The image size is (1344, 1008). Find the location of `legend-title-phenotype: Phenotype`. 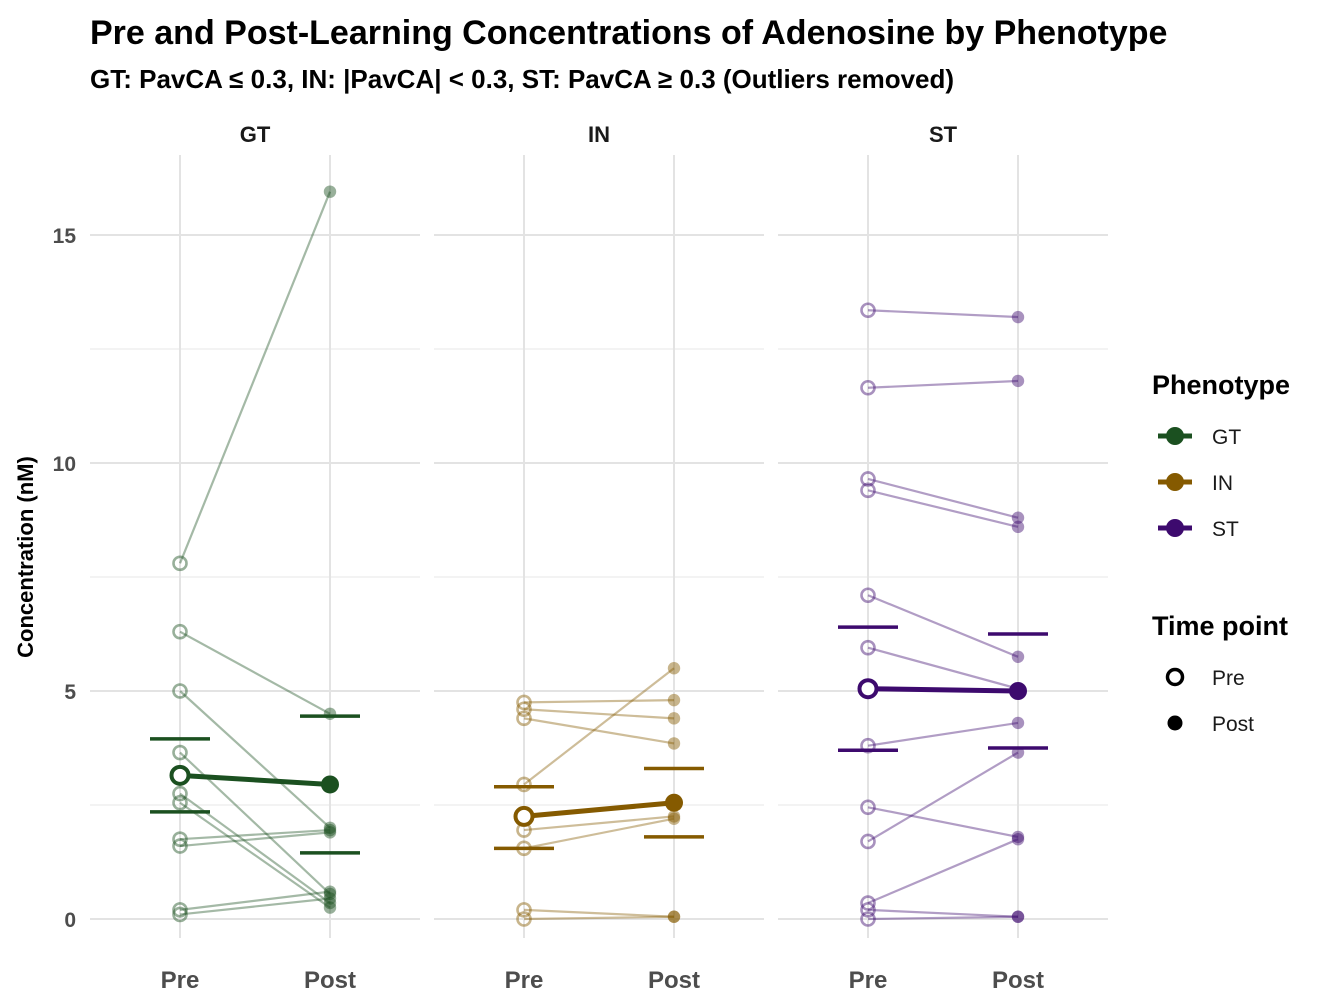

legend-title-phenotype: Phenotype is located at coordinates (1221, 385).